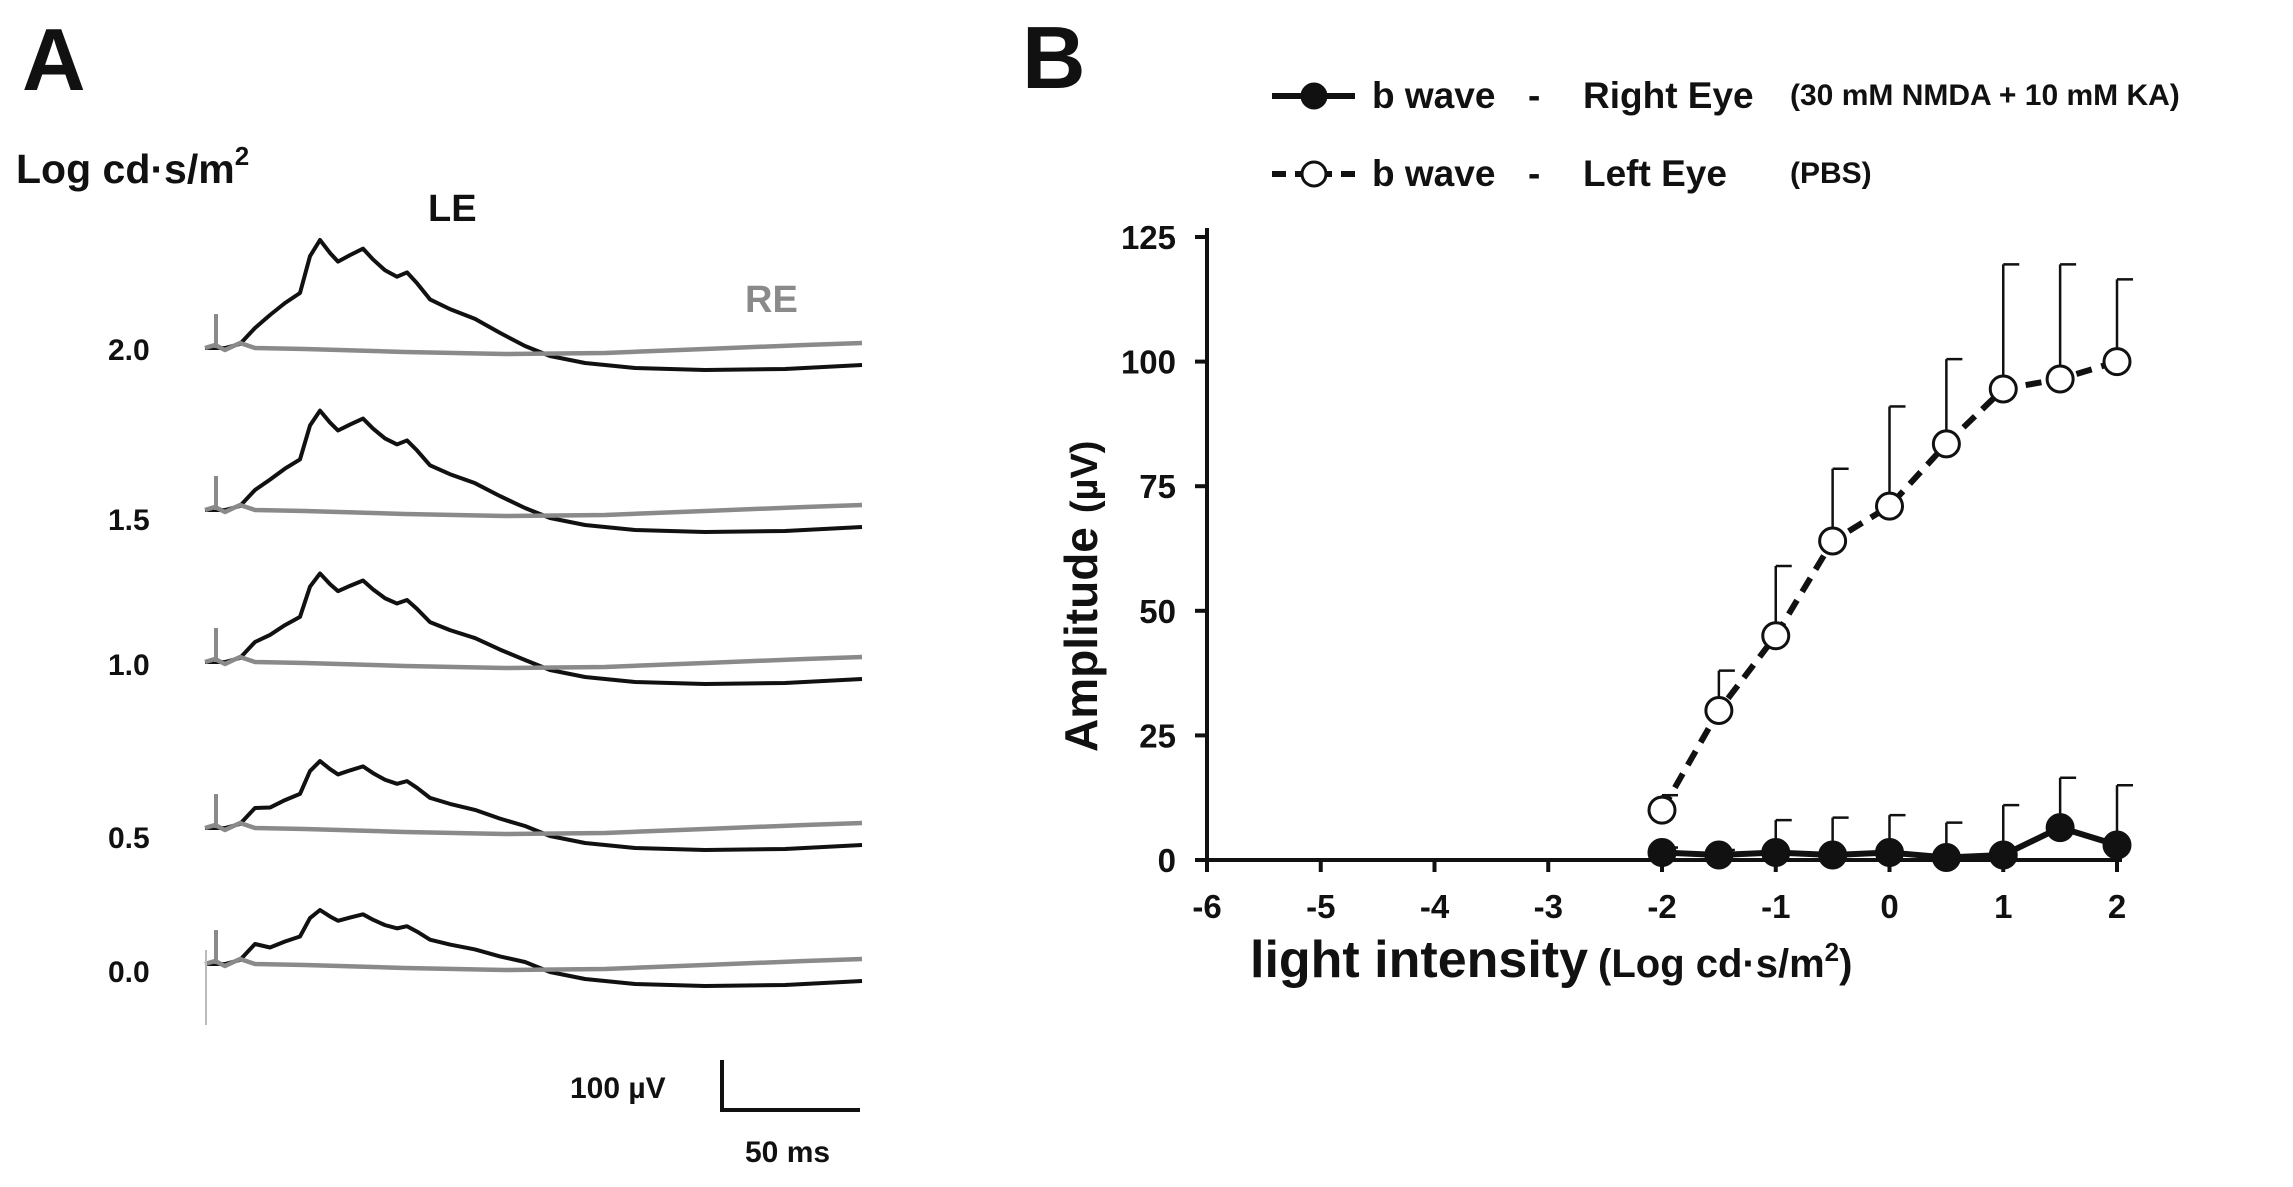  Describe the element at coordinates (1054, 57) in the screenshot. I see `panel-b-letter: B` at that location.